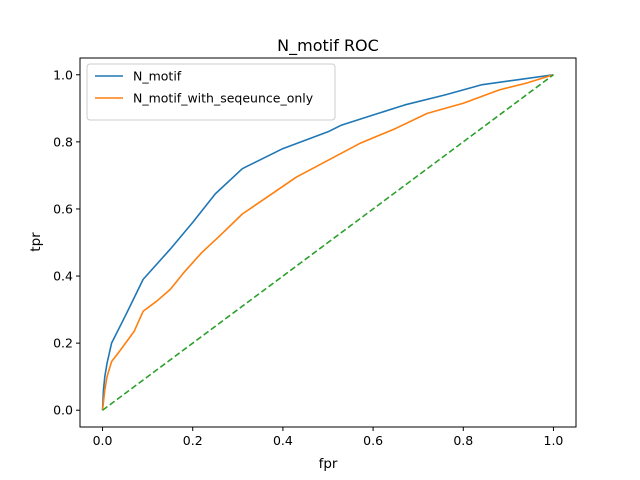 The image size is (640, 480). What do you see at coordinates (63, 208) in the screenshot?
I see `y-tick-label: 0.6` at bounding box center [63, 208].